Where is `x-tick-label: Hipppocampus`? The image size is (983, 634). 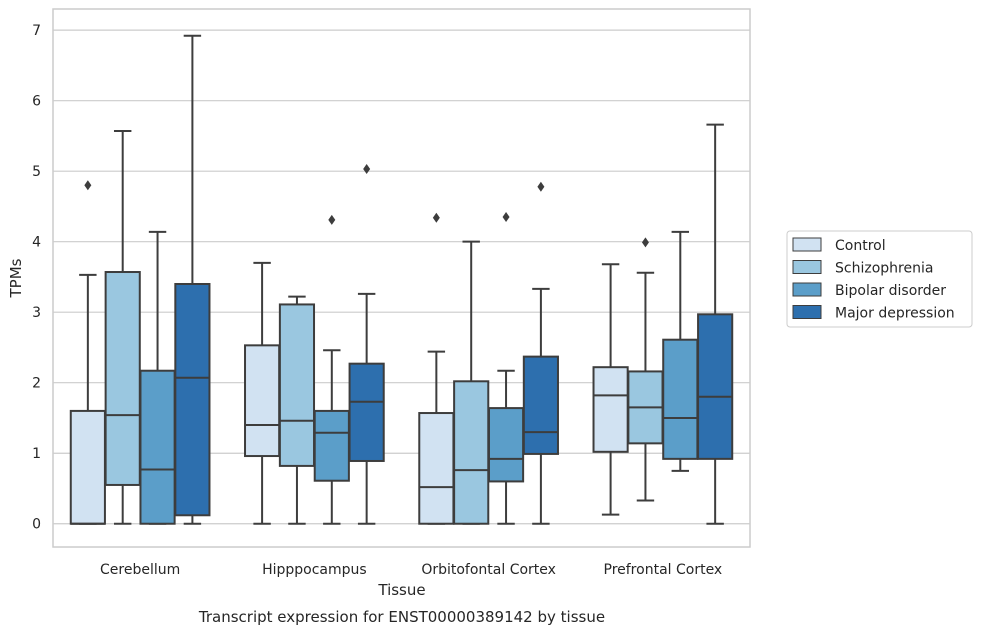 x-tick-label: Hipppocampus is located at coordinates (314, 570).